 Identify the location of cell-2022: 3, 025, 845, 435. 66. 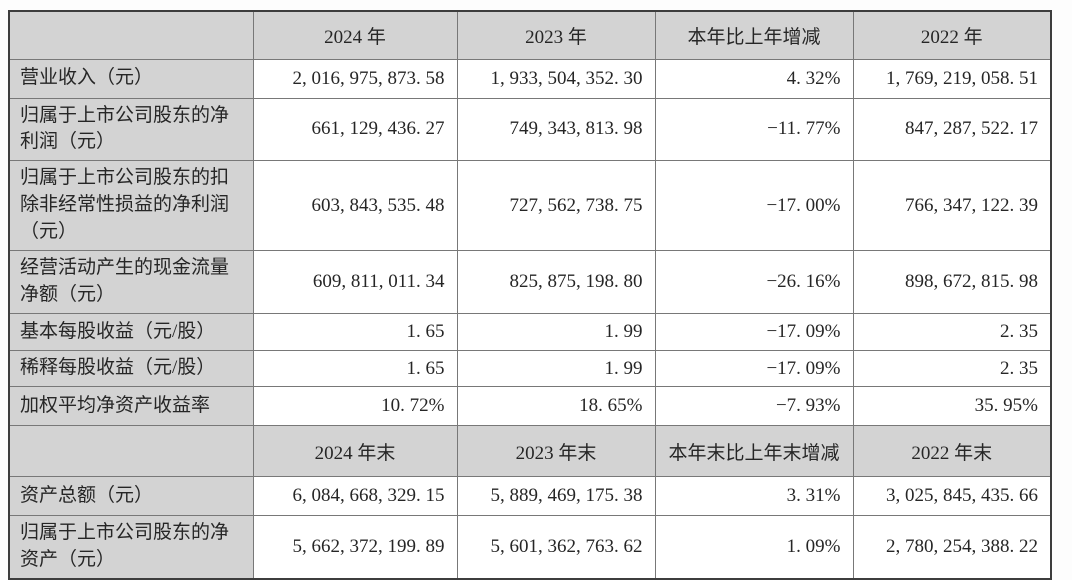
(952, 496).